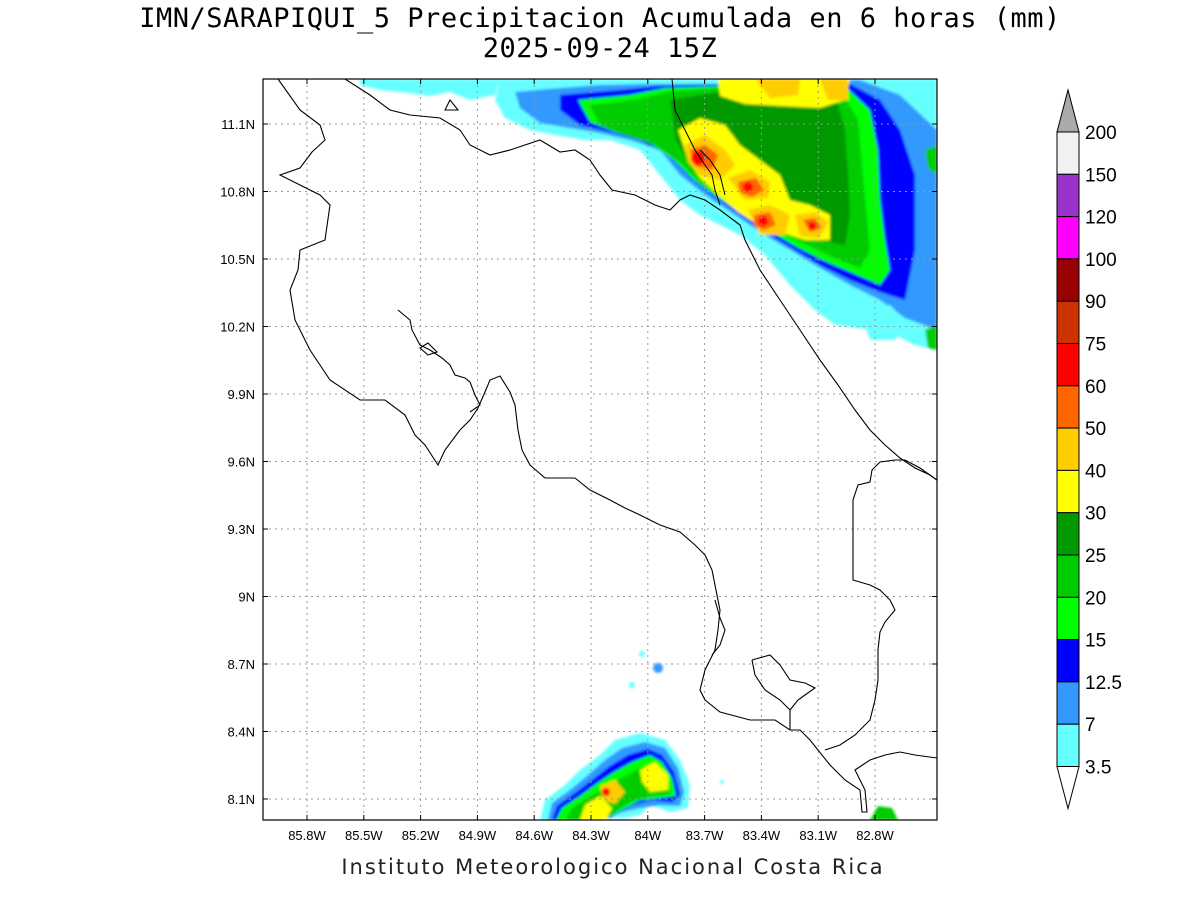  I want to click on precip-field-south, so click(719, 735).